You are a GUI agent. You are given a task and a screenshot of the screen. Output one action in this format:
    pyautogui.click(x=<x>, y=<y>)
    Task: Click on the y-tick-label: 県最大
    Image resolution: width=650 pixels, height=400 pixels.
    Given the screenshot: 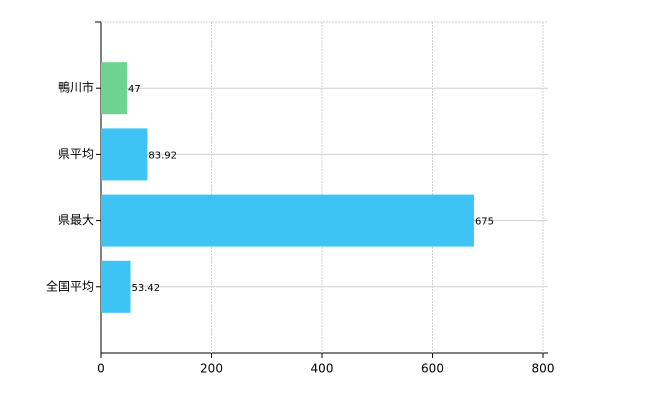 What is the action you would take?
    pyautogui.click(x=76, y=220)
    